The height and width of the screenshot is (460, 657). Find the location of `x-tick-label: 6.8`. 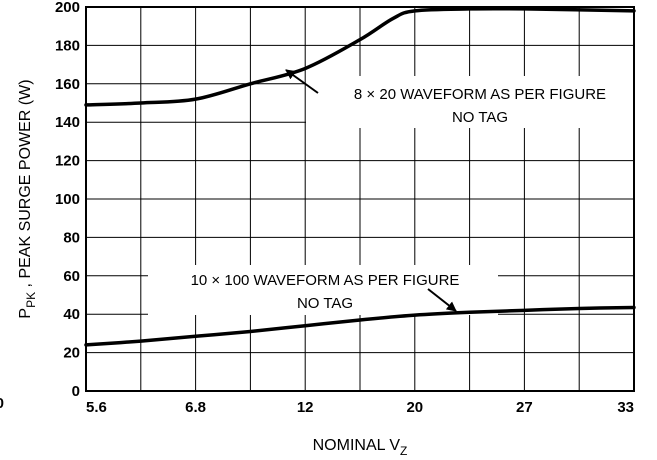

x-tick-label: 6.8 is located at coordinates (195, 407).